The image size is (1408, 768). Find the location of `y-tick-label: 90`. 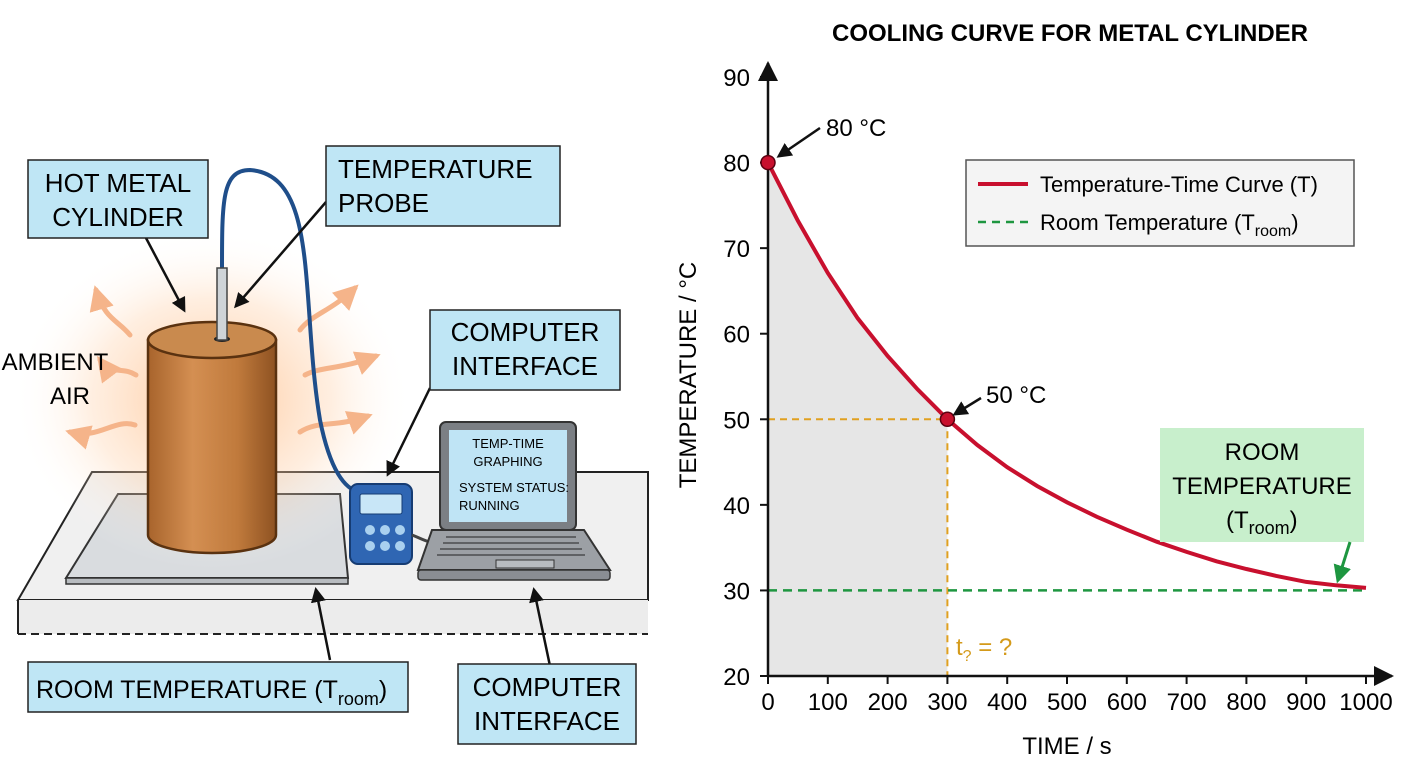

y-tick-label: 90 is located at coordinates (736, 78).